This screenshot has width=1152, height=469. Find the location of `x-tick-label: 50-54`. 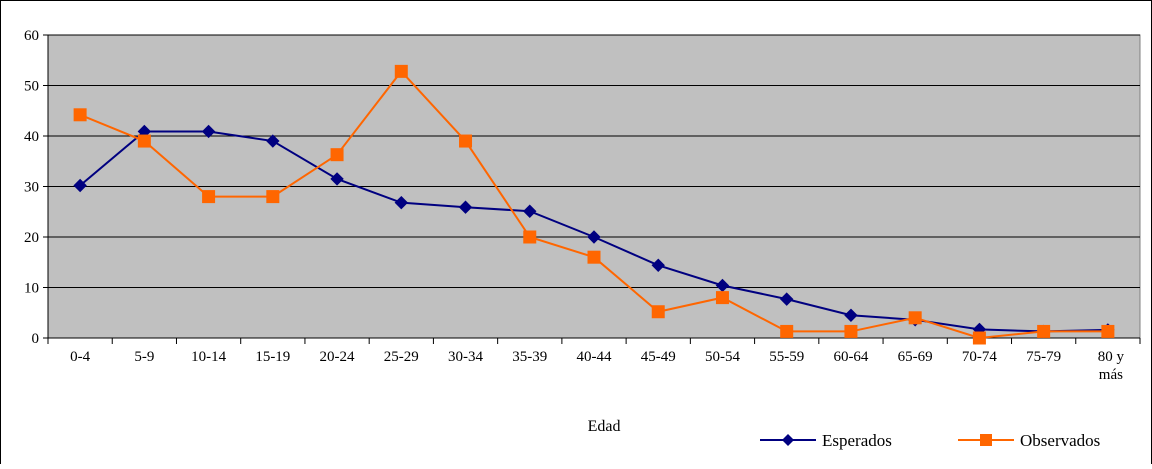

x-tick-label: 50-54 is located at coordinates (722, 357).